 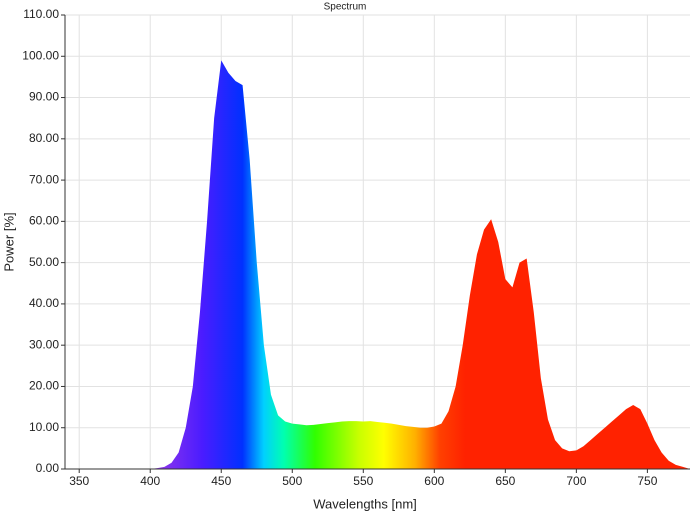 I want to click on y-tick-label: 20.00, so click(x=44, y=386).